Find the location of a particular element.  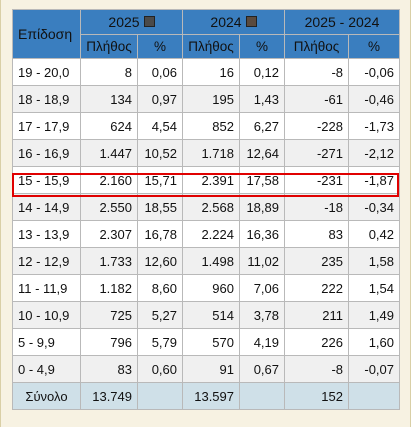

percent-2024-cell: 18,89 is located at coordinates (262, 207).